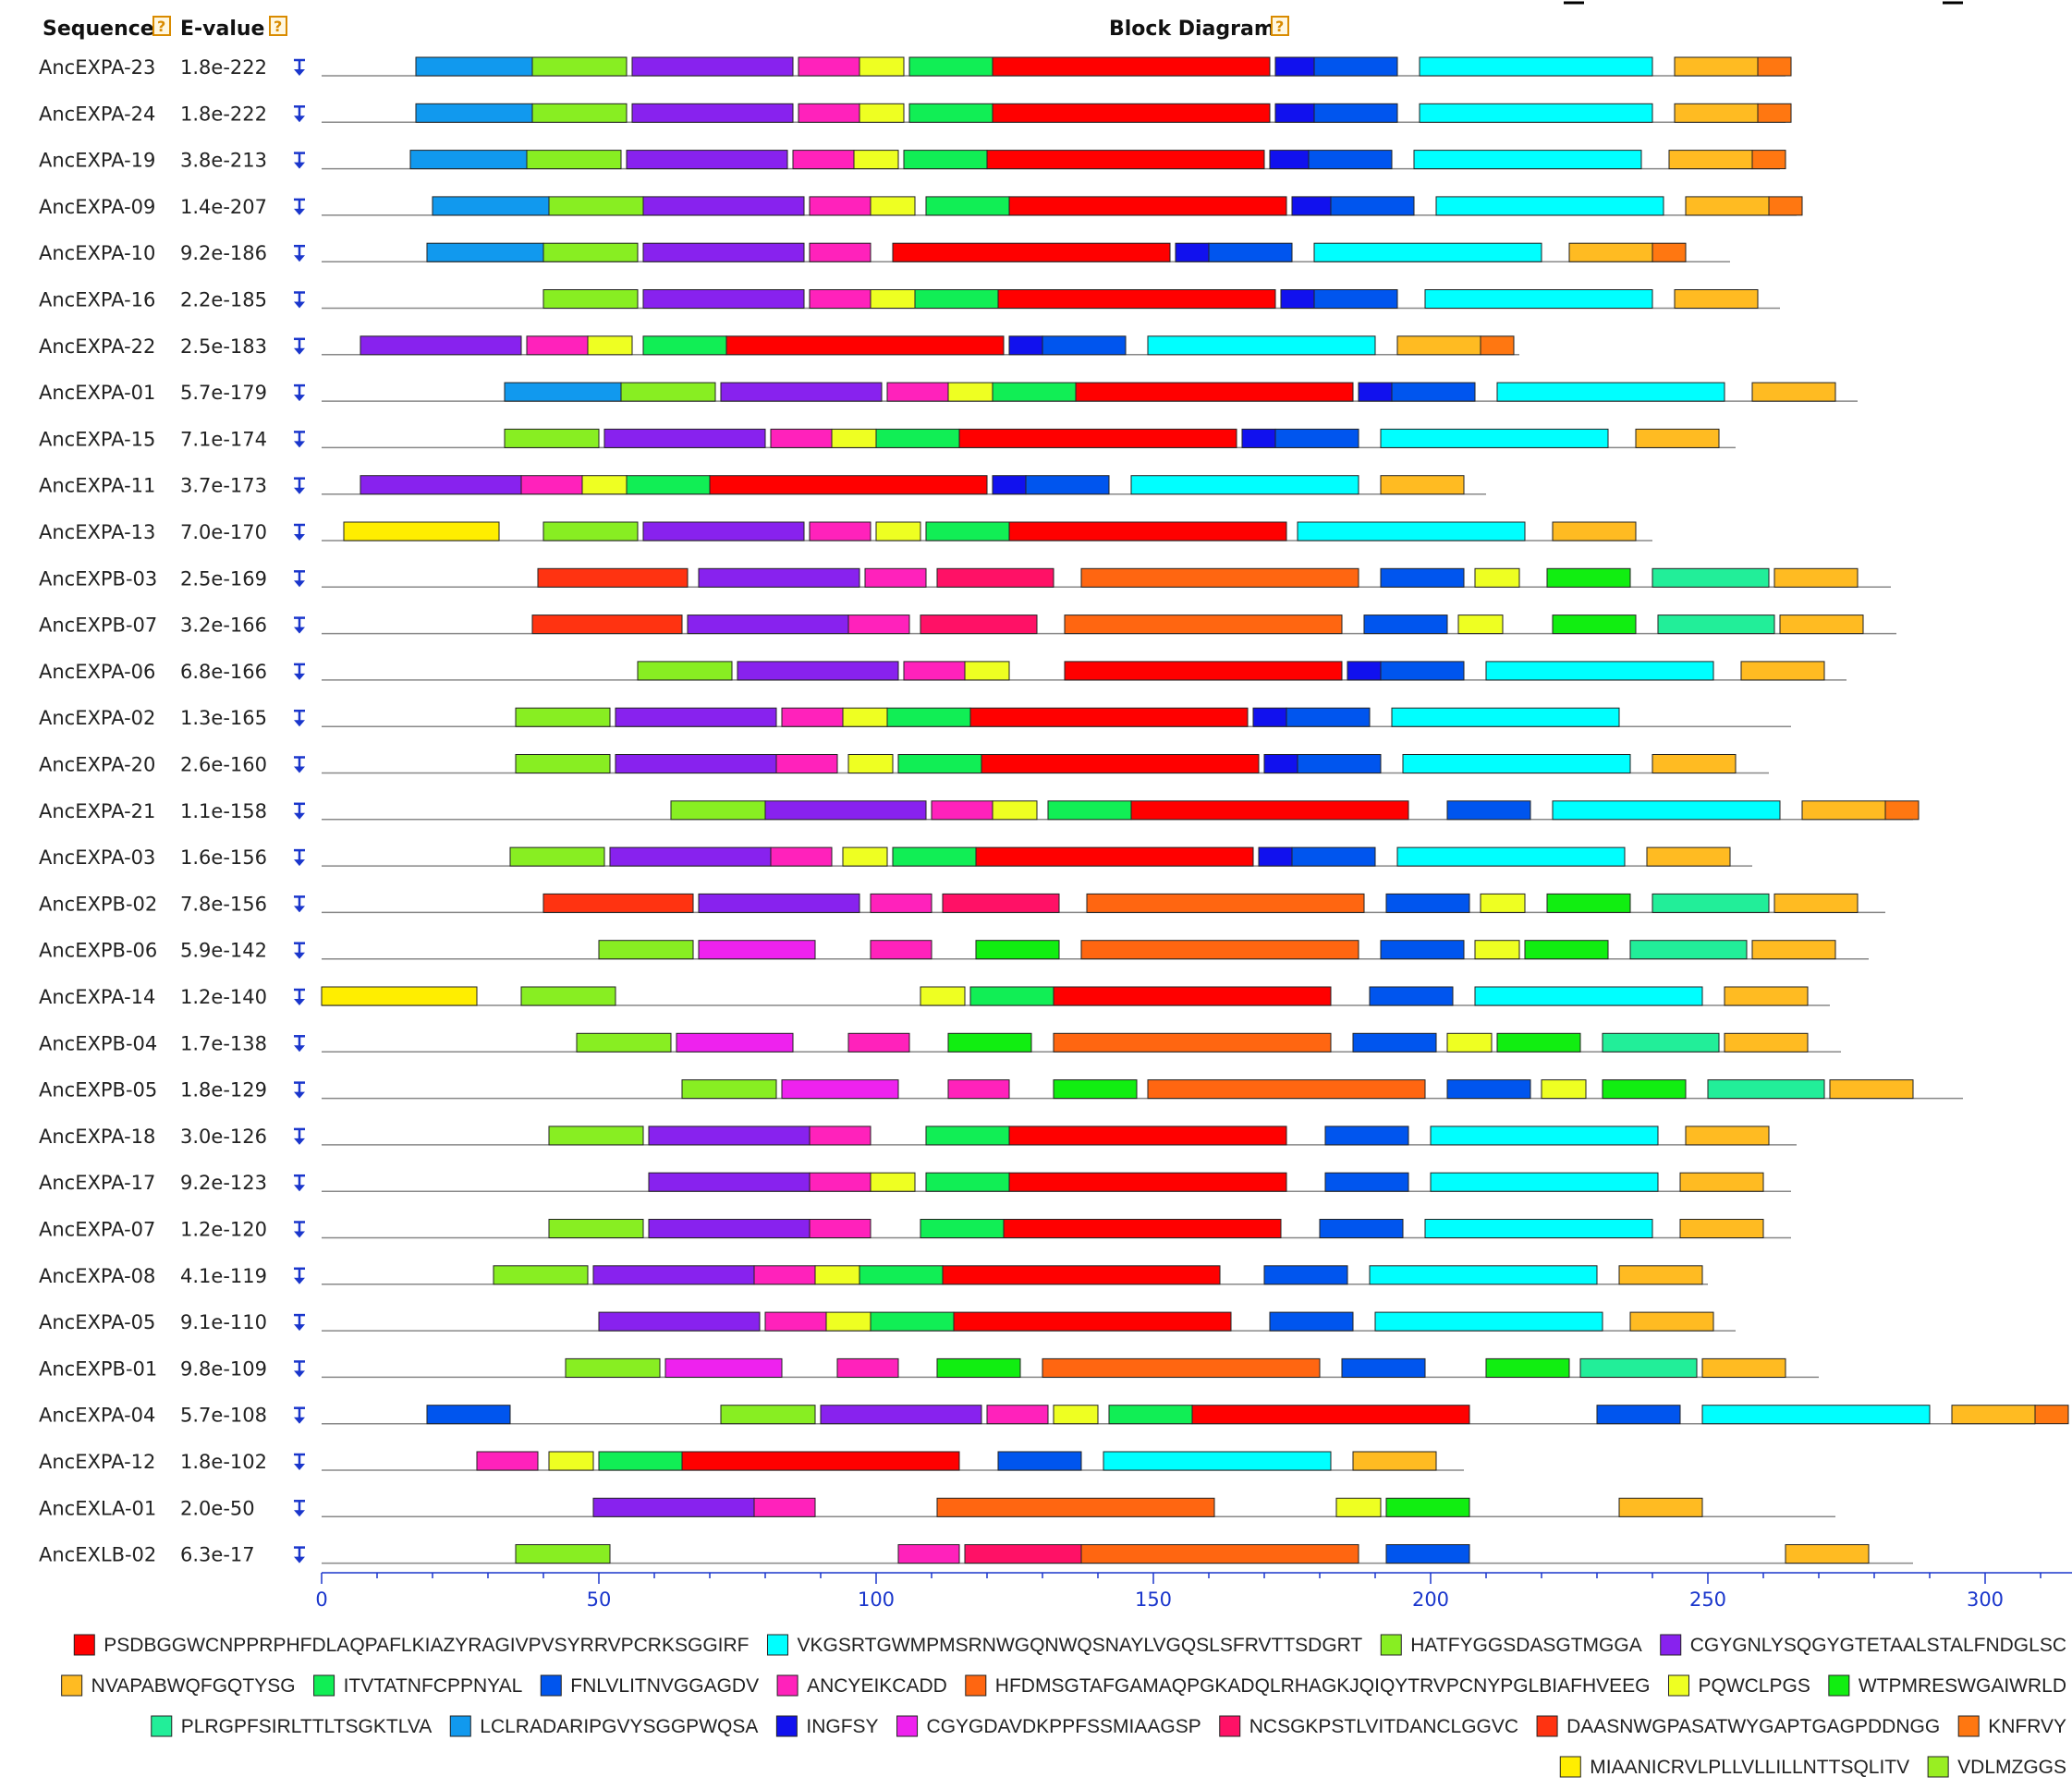 This screenshot has height=1789, width=2072. I want to click on sequence-name: AncEXPA-12, so click(97, 1462).